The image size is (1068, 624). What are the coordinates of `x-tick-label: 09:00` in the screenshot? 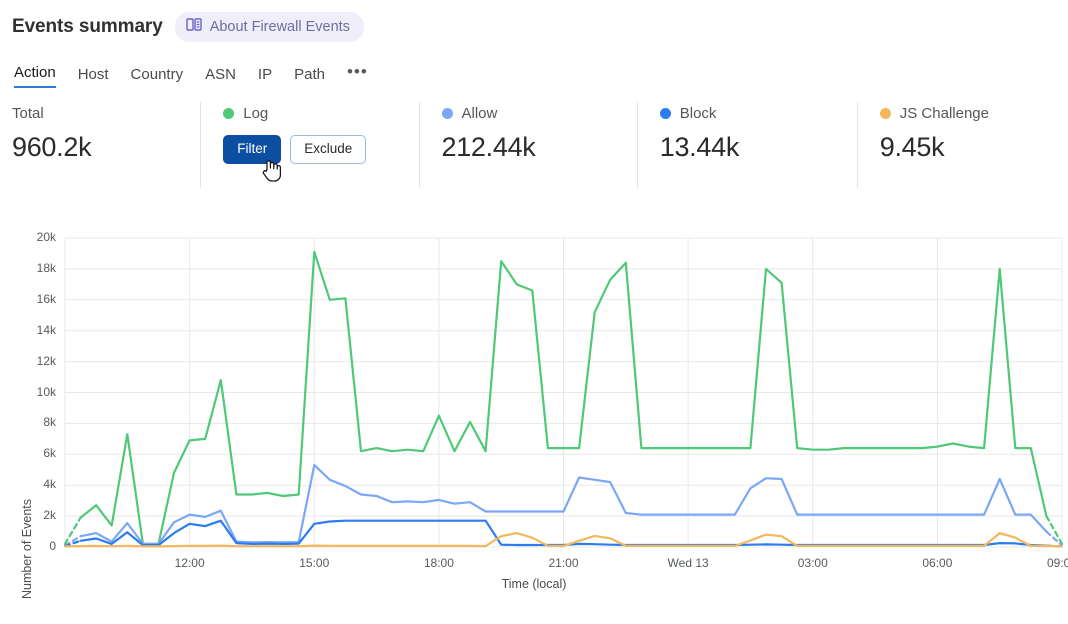 It's located at (1057, 563).